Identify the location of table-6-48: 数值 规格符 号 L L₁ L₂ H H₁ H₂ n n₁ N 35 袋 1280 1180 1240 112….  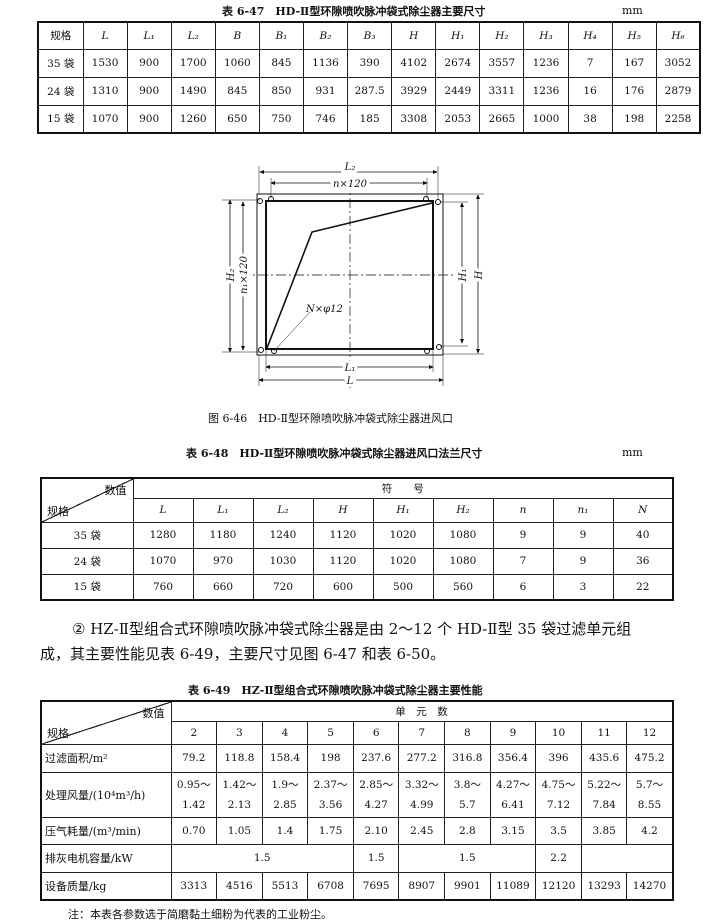
(357, 539).